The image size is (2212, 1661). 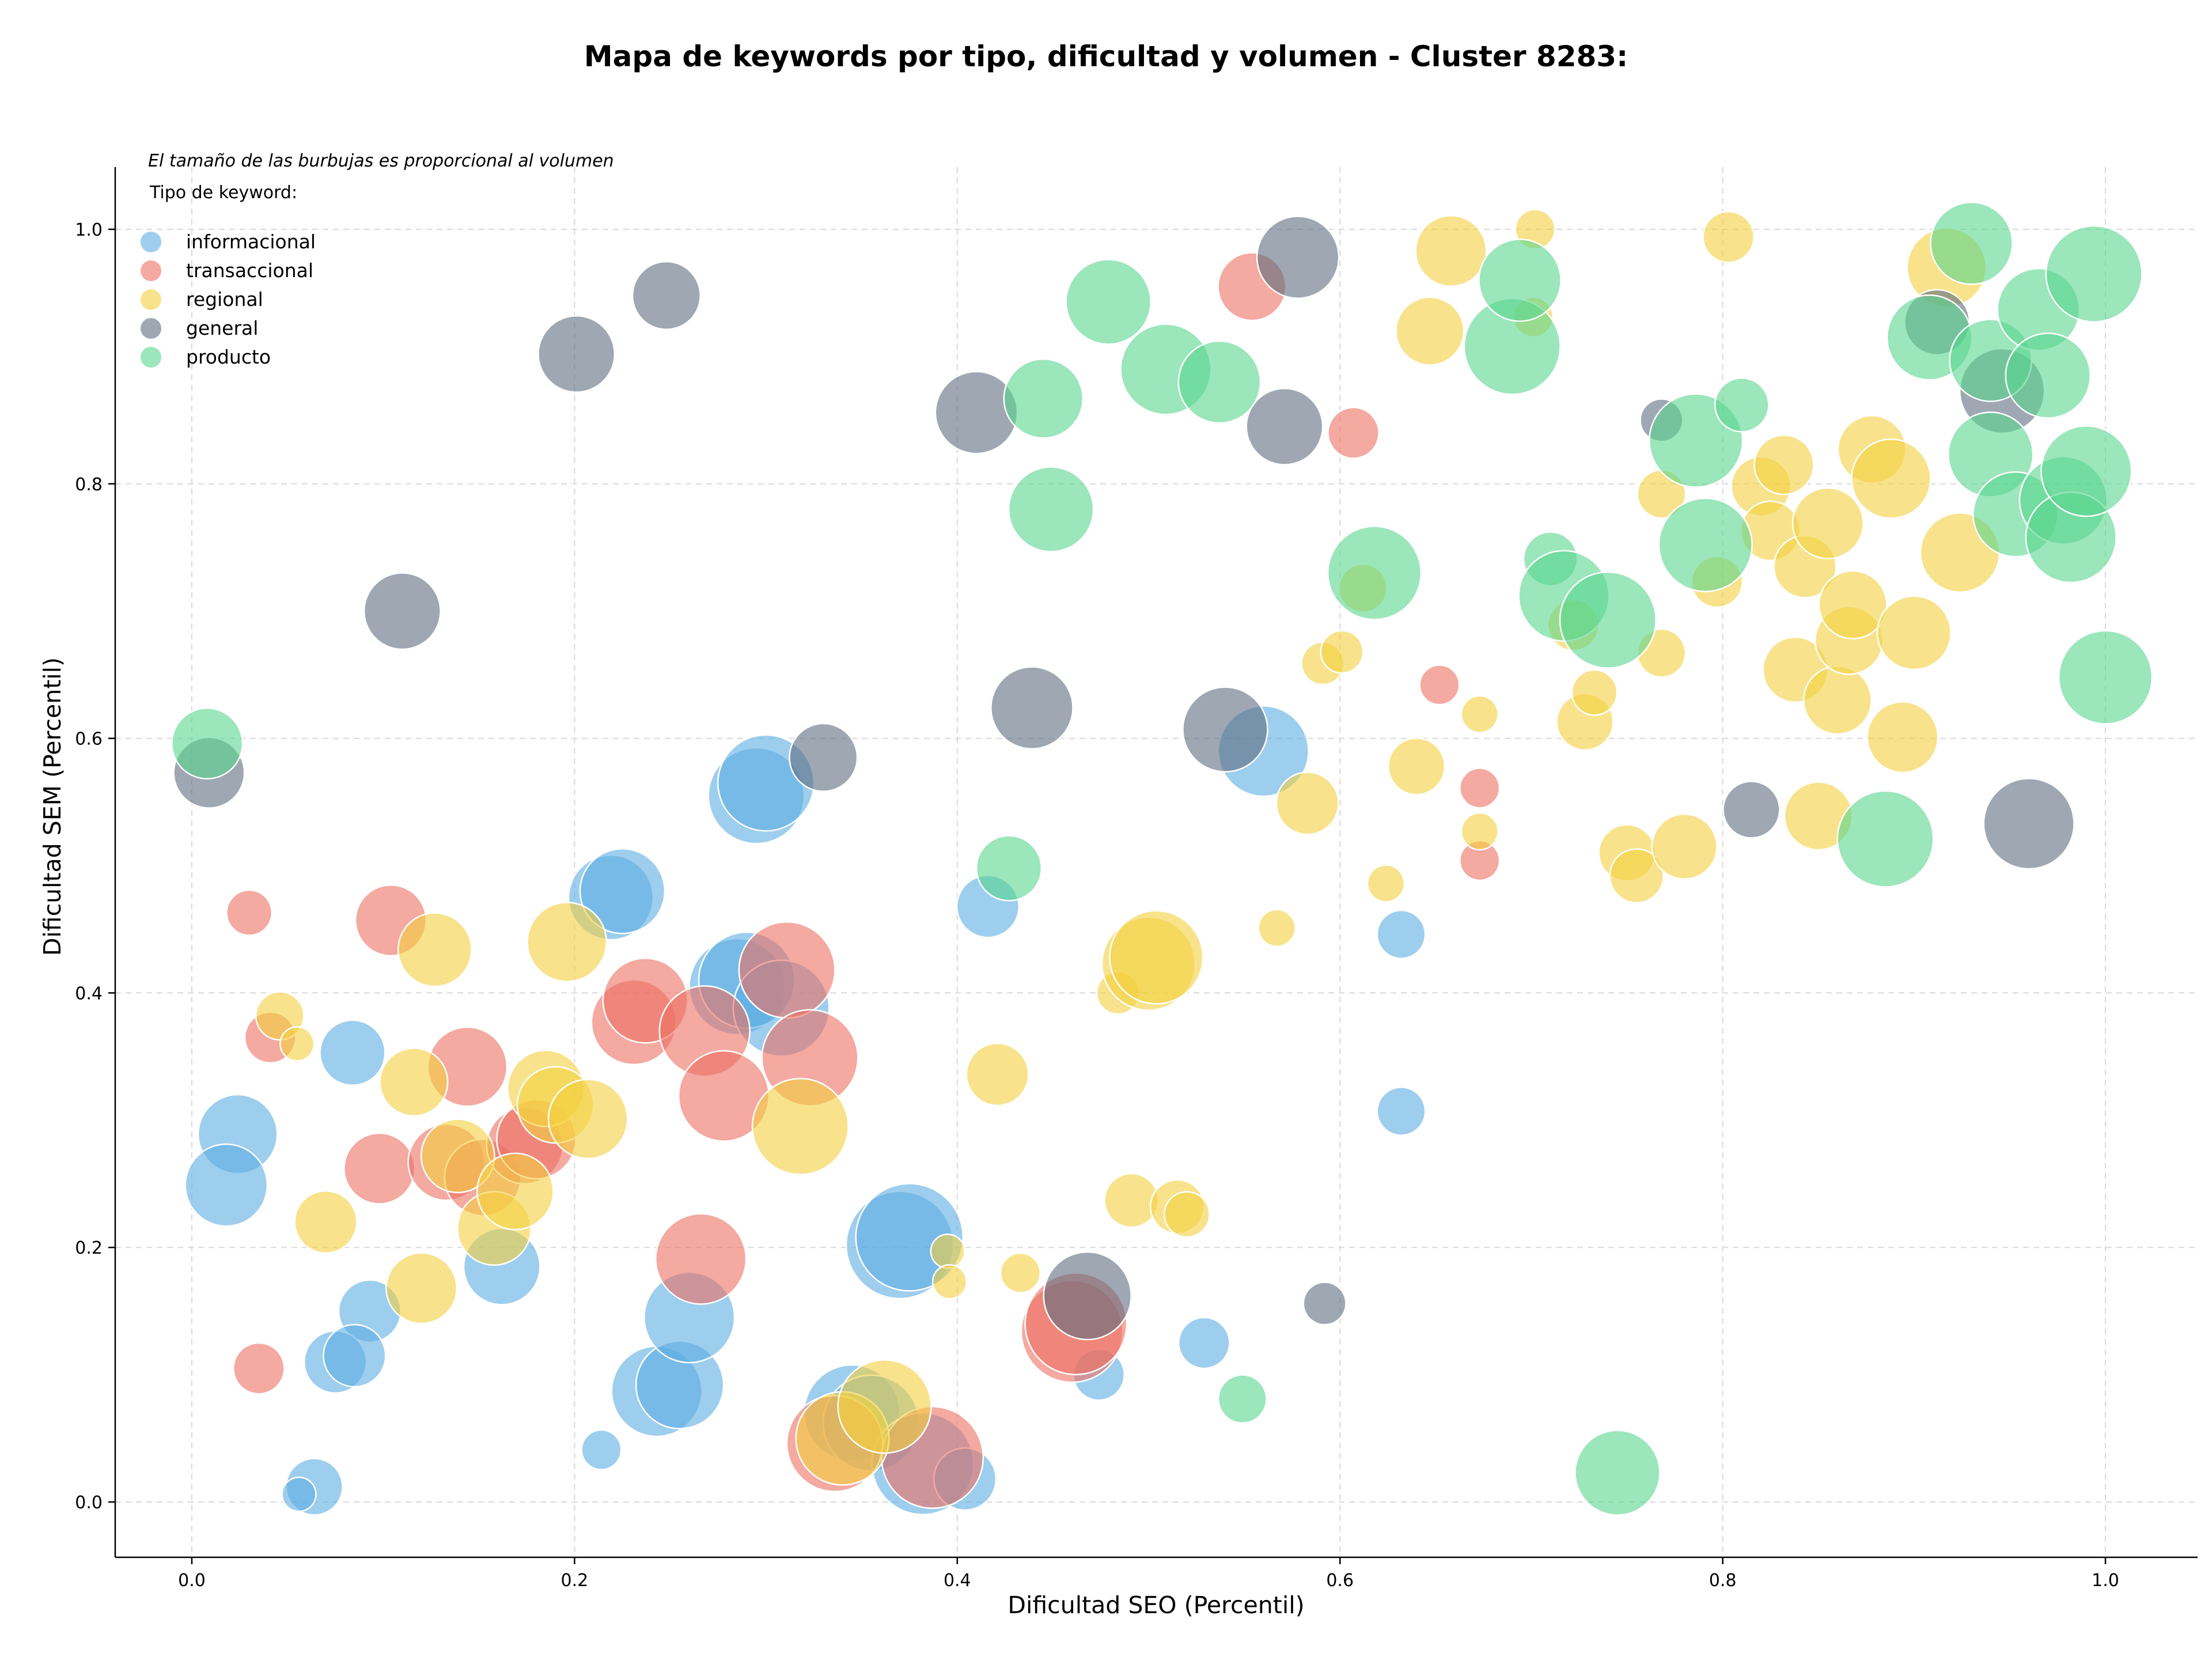 I want to click on y-tick-label: 0.0, so click(x=89, y=1503).